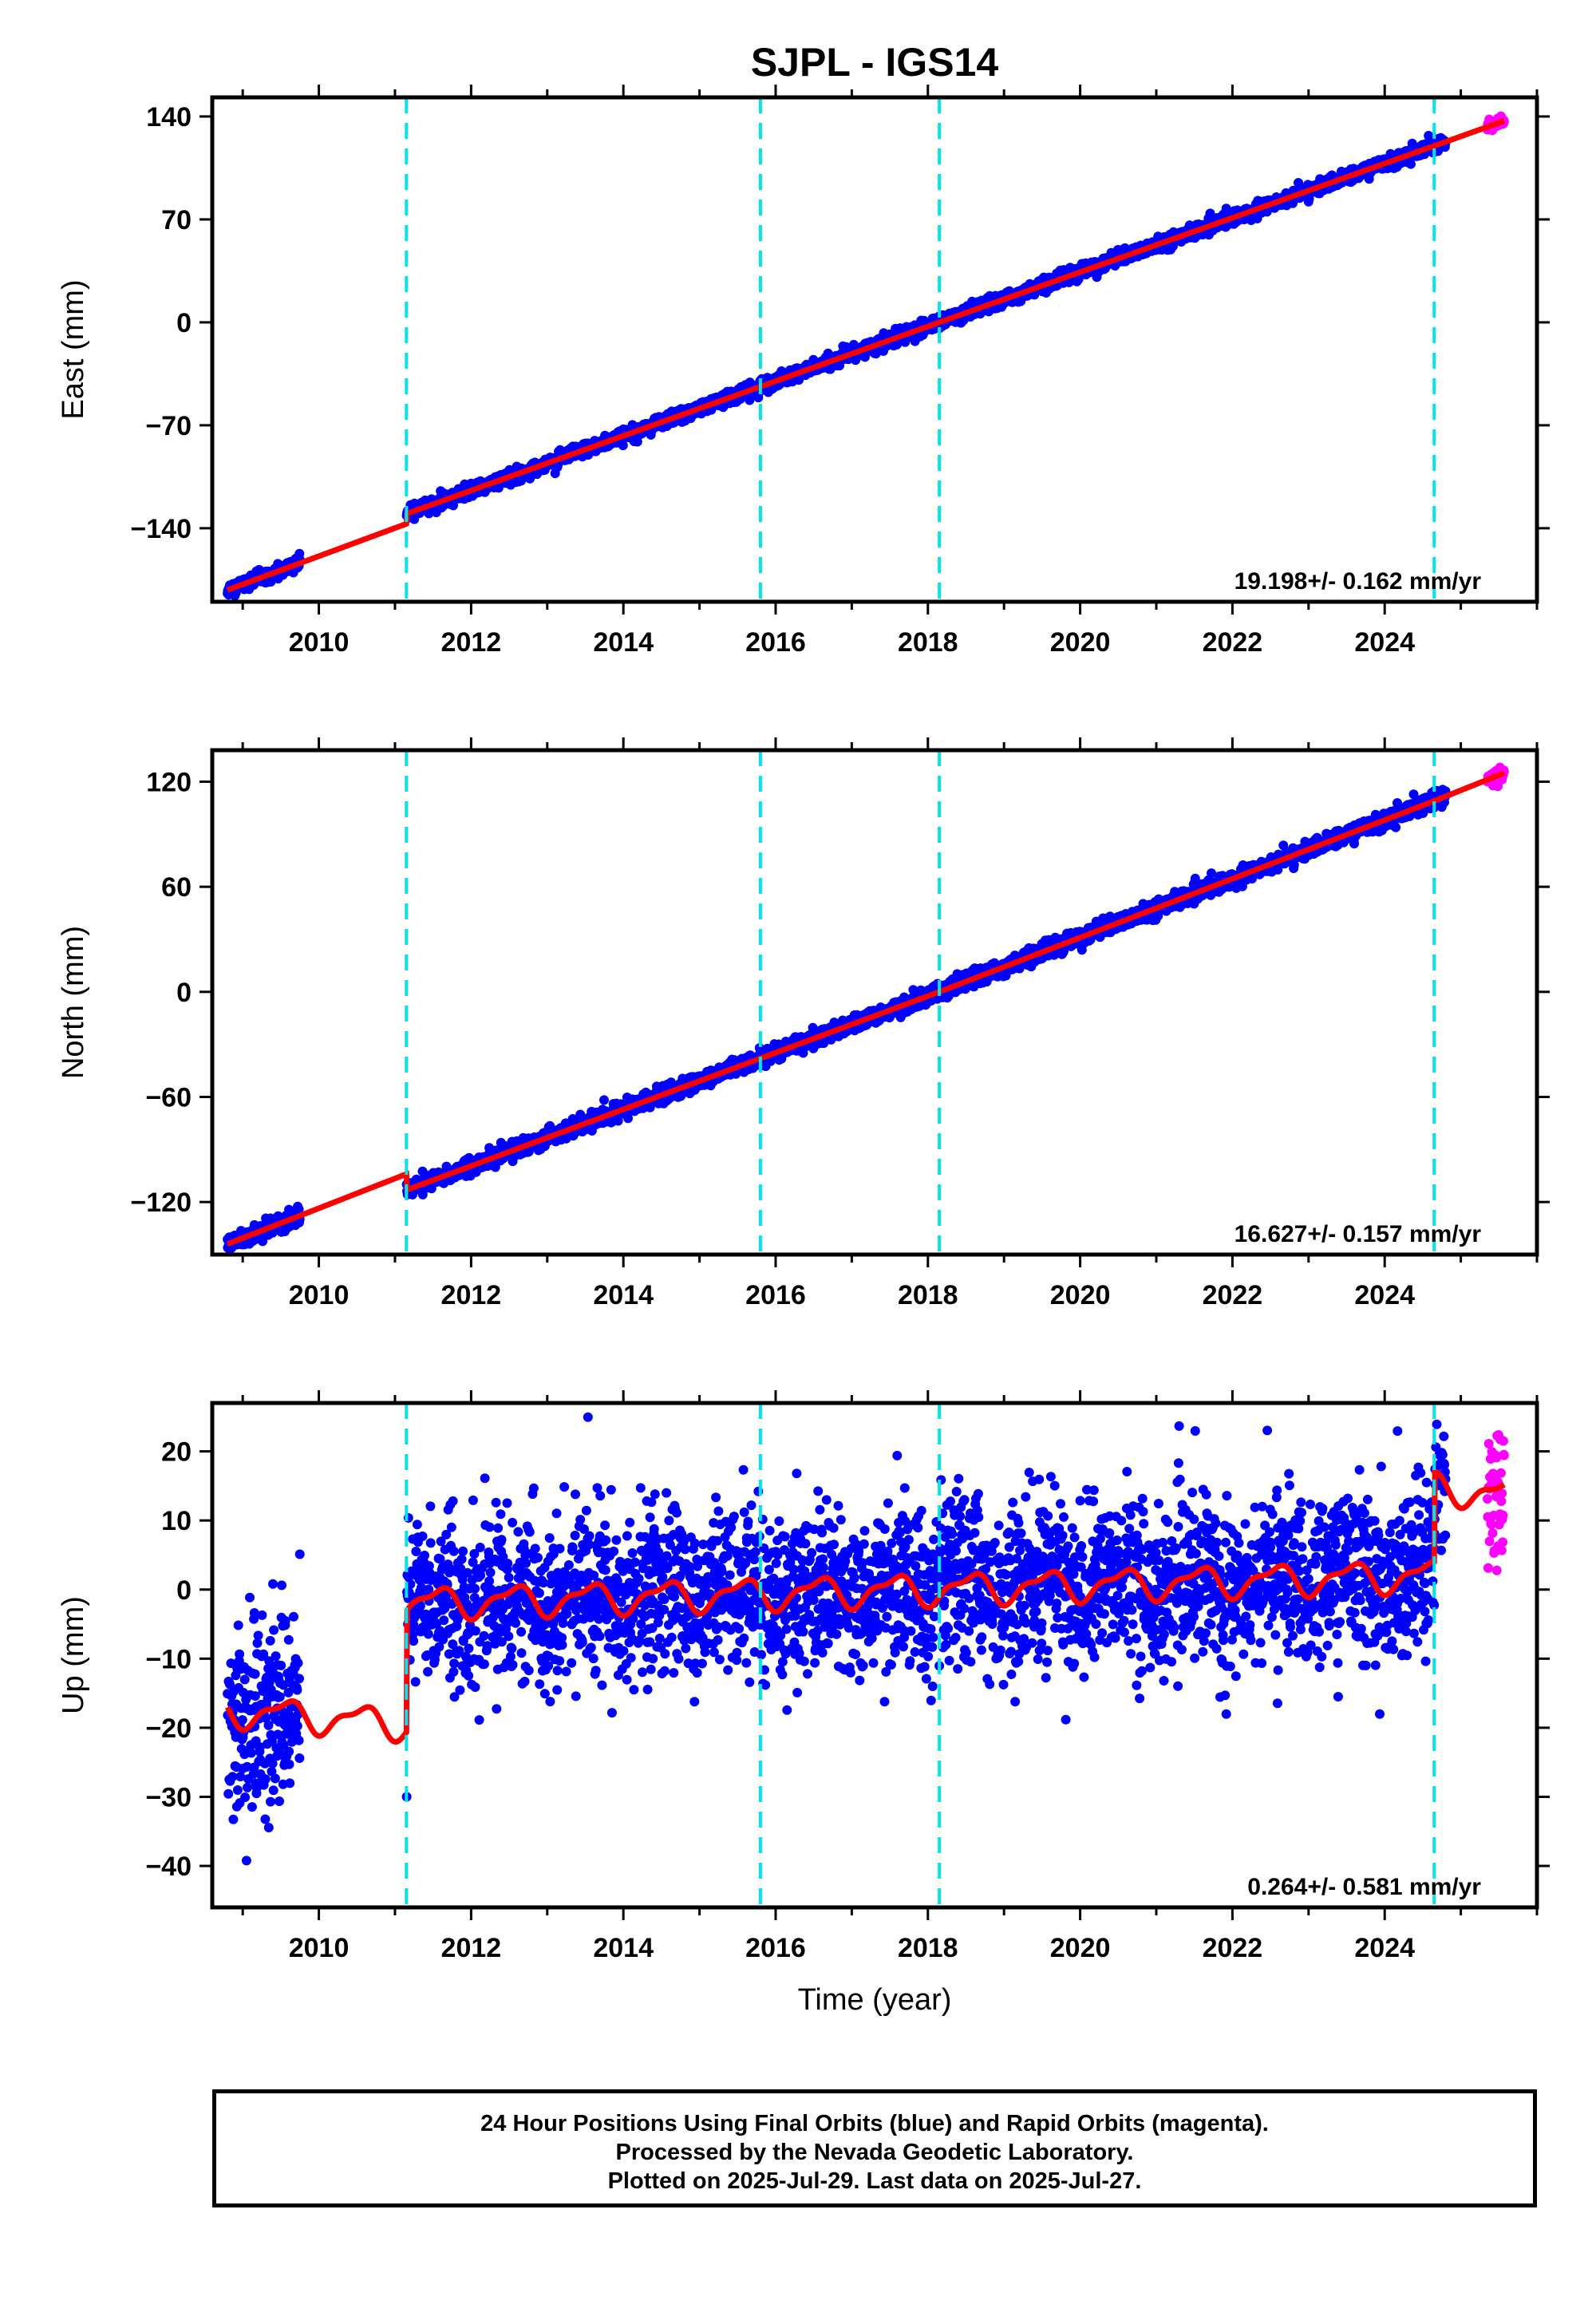  I want to click on east-x-tick-label: 2018, so click(928, 642).